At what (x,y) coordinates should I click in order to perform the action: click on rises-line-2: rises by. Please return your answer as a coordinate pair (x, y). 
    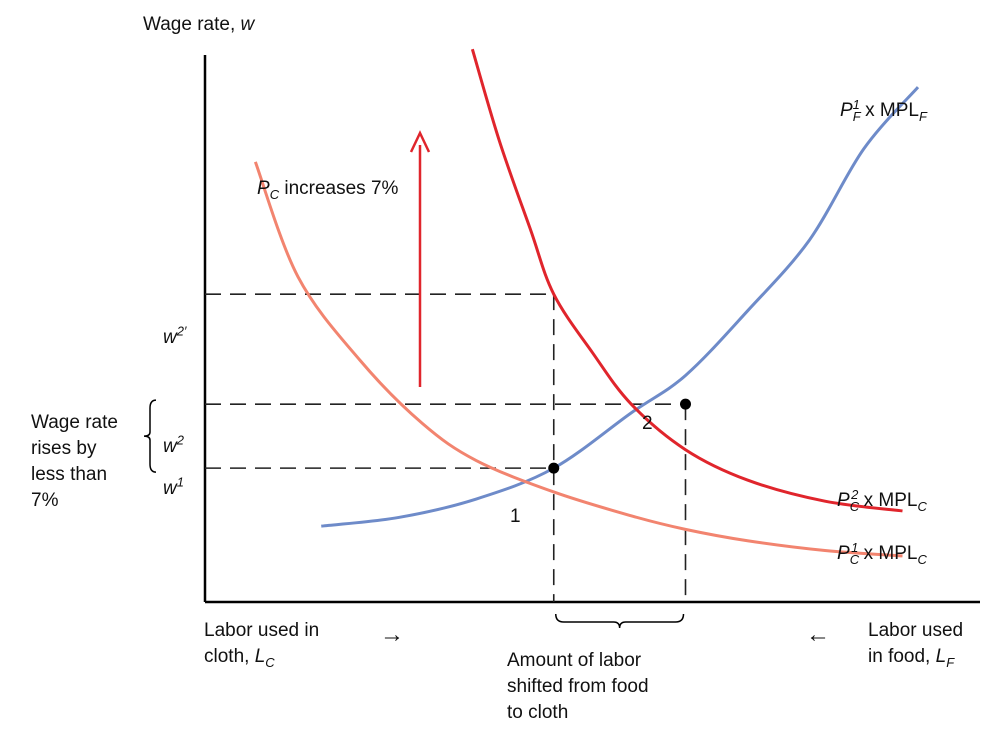
    Looking at the image, I should click on (64, 448).